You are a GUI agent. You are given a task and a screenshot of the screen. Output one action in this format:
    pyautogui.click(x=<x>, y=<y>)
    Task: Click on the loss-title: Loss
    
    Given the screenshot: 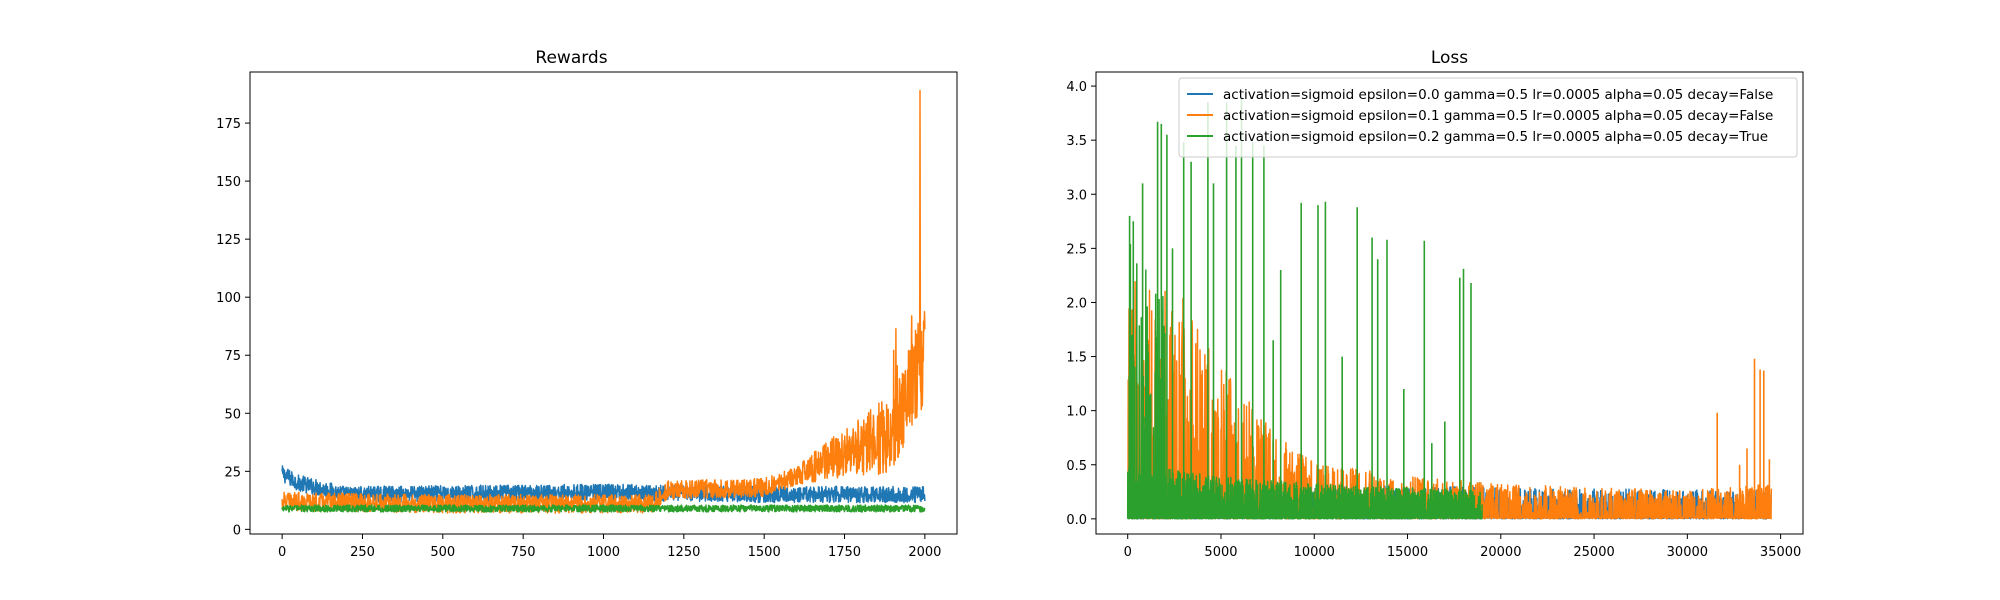 What is the action you would take?
    pyautogui.click(x=1449, y=58)
    